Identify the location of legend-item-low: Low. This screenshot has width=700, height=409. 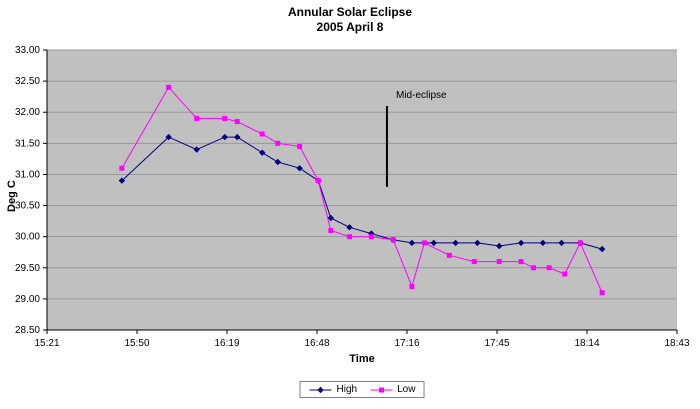
(392, 389).